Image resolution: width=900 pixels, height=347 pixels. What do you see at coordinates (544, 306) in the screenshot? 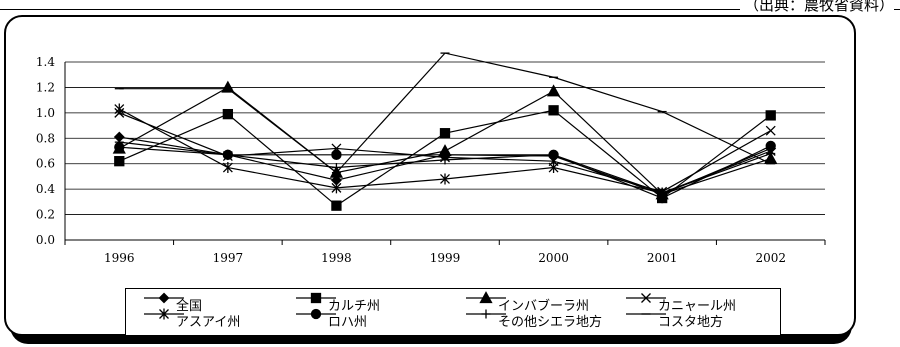
I see `legend-label: インバブーラ州` at bounding box center [544, 306].